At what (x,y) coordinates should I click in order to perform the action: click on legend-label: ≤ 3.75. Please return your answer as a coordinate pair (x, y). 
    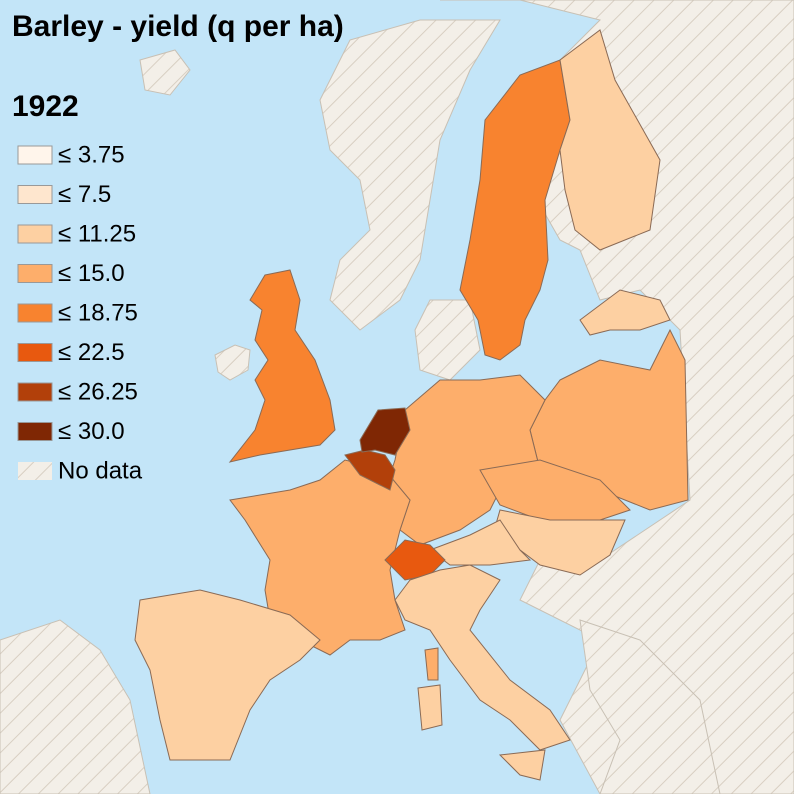
    Looking at the image, I should click on (91, 154).